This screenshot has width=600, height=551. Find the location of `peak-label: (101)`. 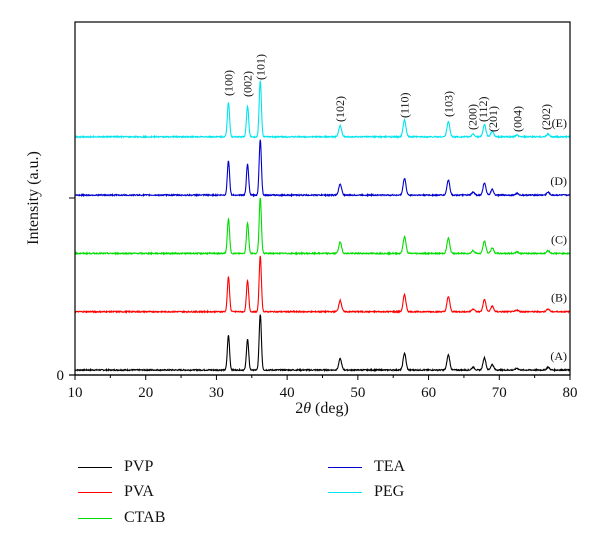

peak-label: (101) is located at coordinates (260, 67).